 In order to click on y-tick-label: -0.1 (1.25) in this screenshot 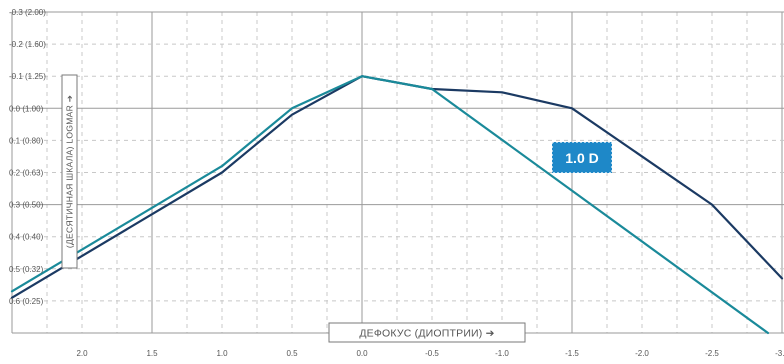, I will do `click(27, 76)`.